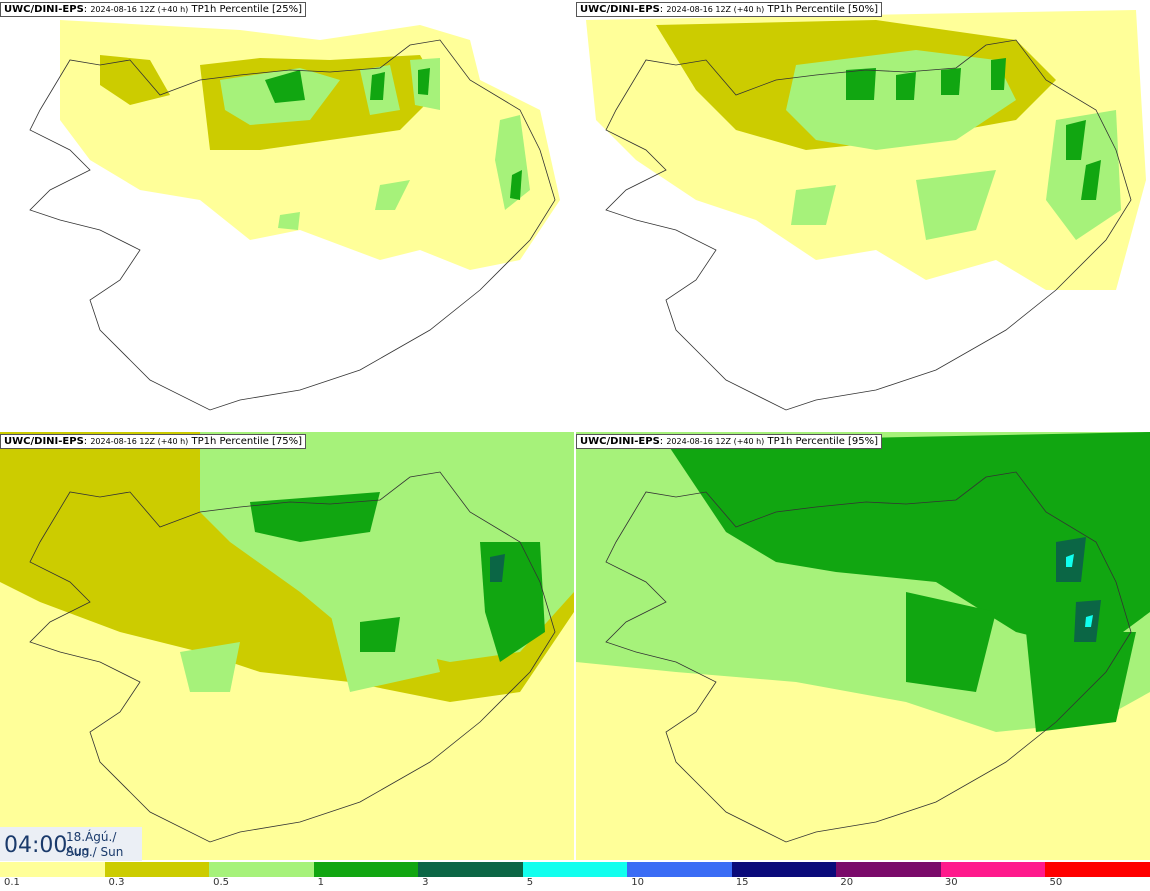  Describe the element at coordinates (116, 882) in the screenshot. I see `colorbar-label: 0.3` at that location.